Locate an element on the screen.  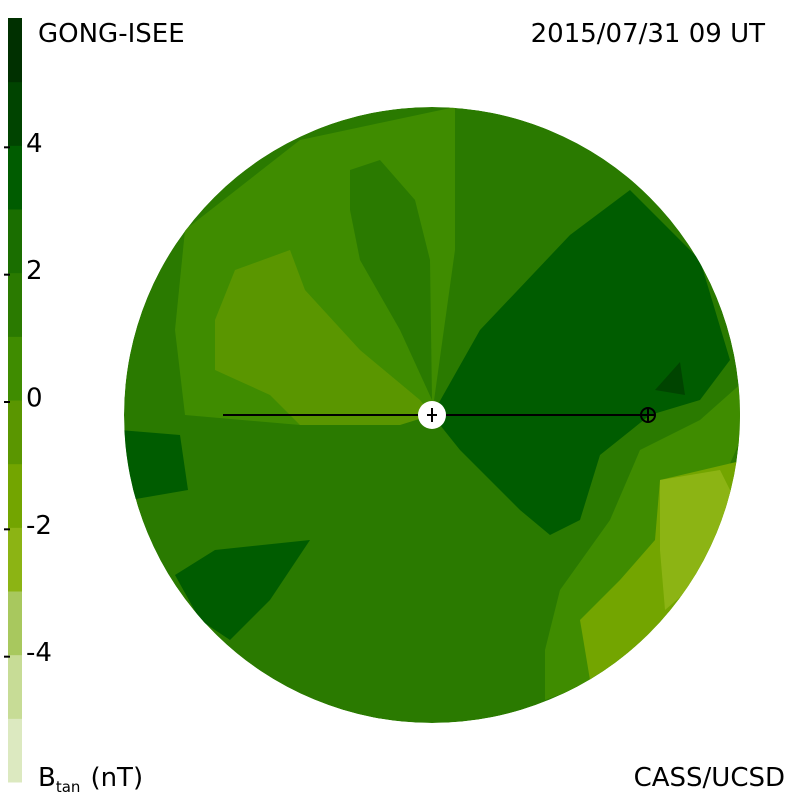
colorbar: 4 2 0 -2 -4 is located at coordinates (28, 400).